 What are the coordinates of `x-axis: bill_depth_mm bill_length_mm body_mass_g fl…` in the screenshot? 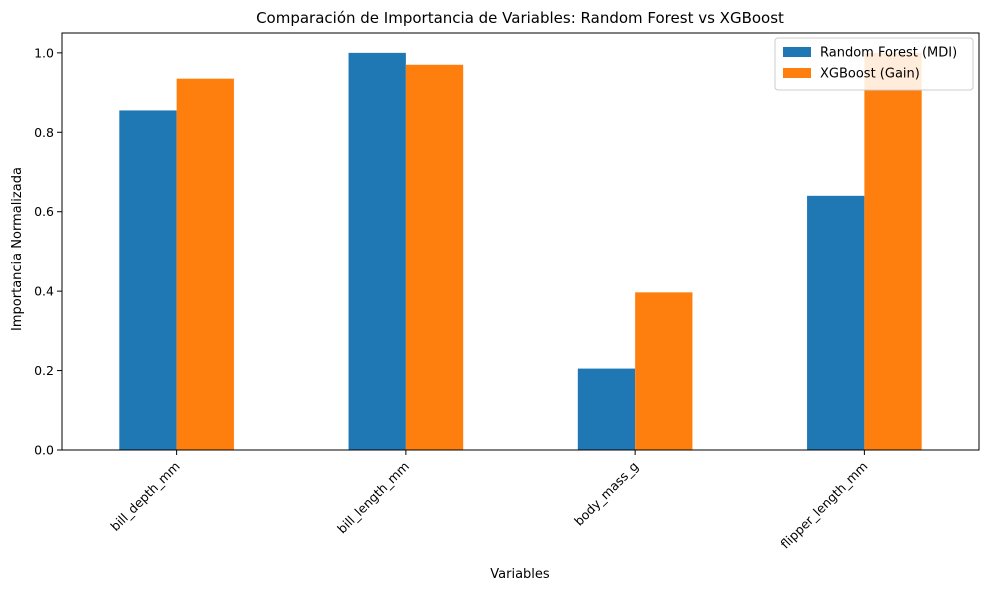 It's located at (489, 501).